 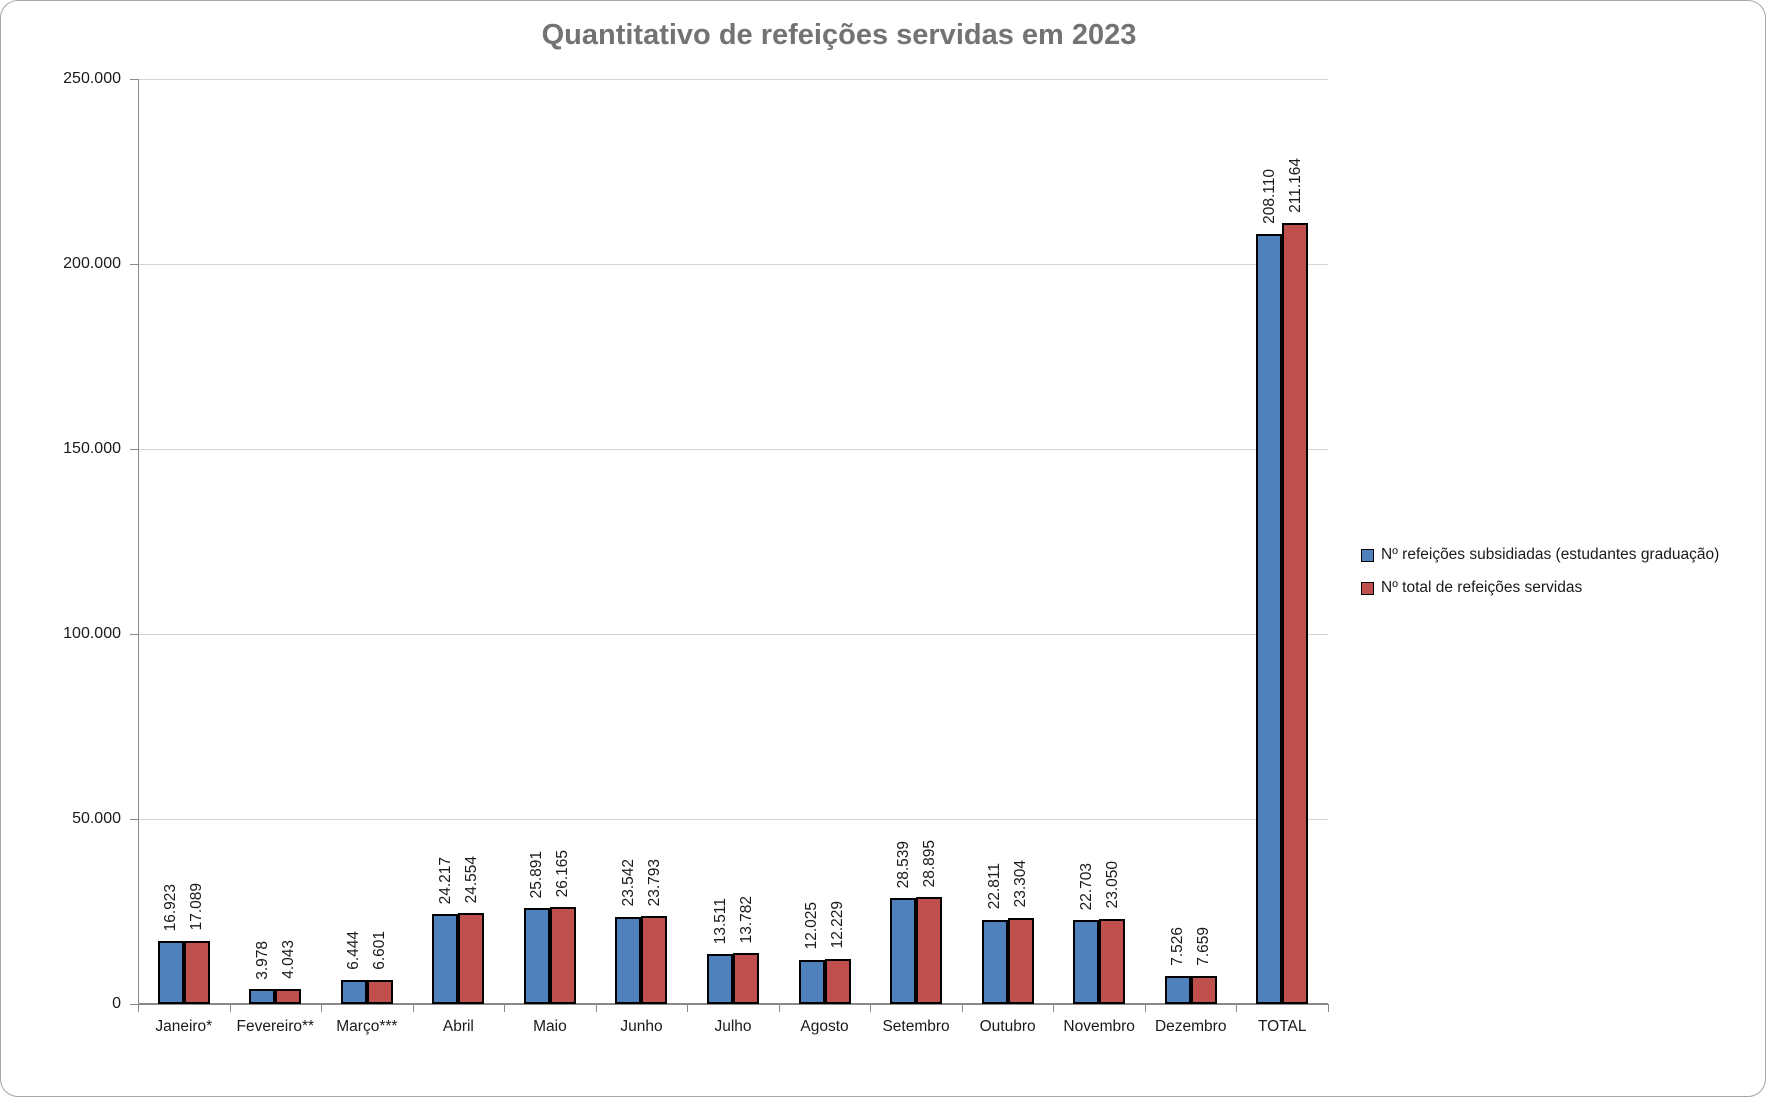 I want to click on y-axis-tick-label: 0, so click(x=116, y=1003).